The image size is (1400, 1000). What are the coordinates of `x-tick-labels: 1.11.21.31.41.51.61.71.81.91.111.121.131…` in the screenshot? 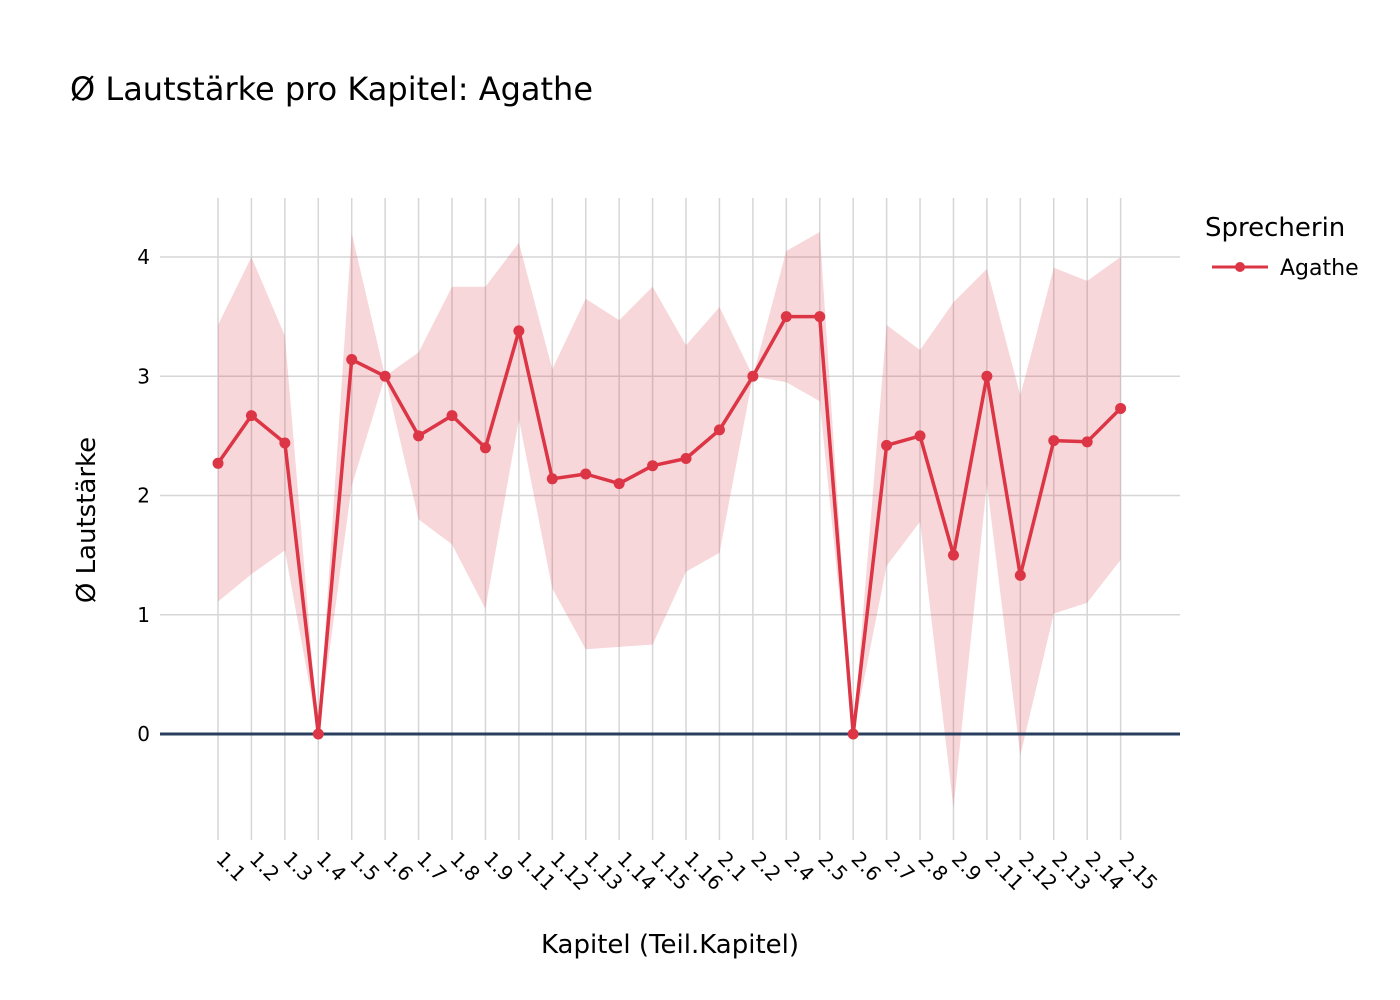 It's located at (686, 871).